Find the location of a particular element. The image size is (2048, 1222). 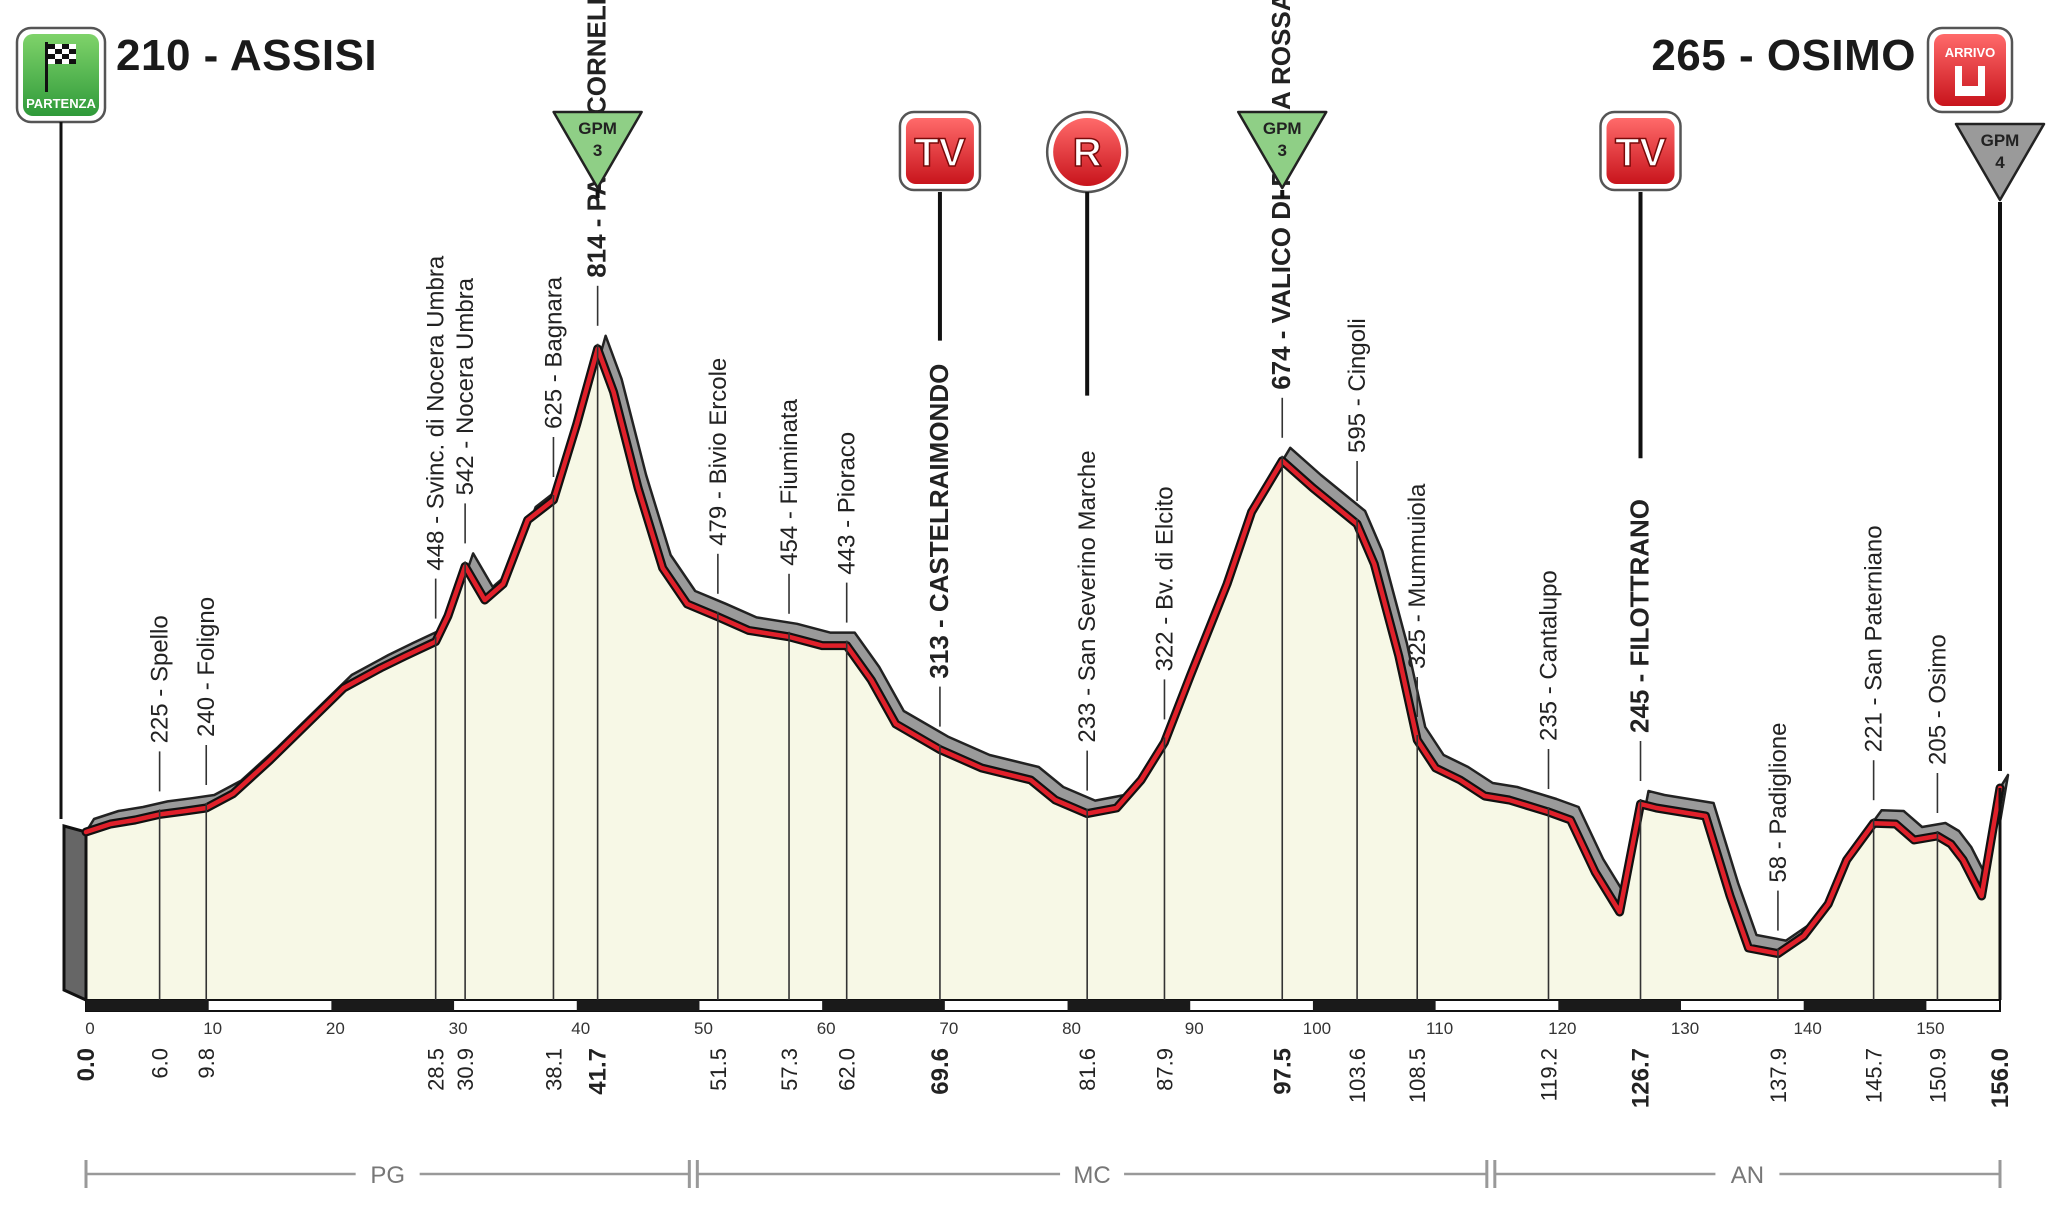

region-mc: MC is located at coordinates (1092, 1173).